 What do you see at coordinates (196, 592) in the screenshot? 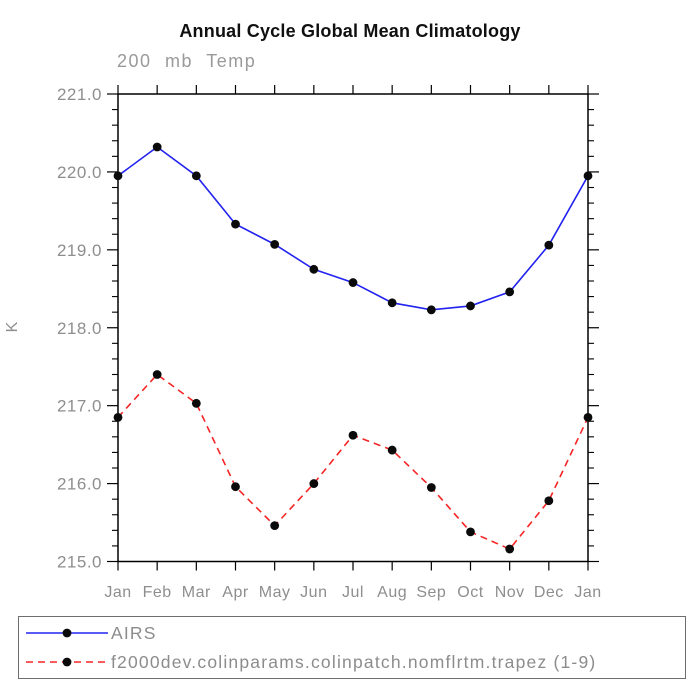
I see `x-tick-label: Mar` at bounding box center [196, 592].